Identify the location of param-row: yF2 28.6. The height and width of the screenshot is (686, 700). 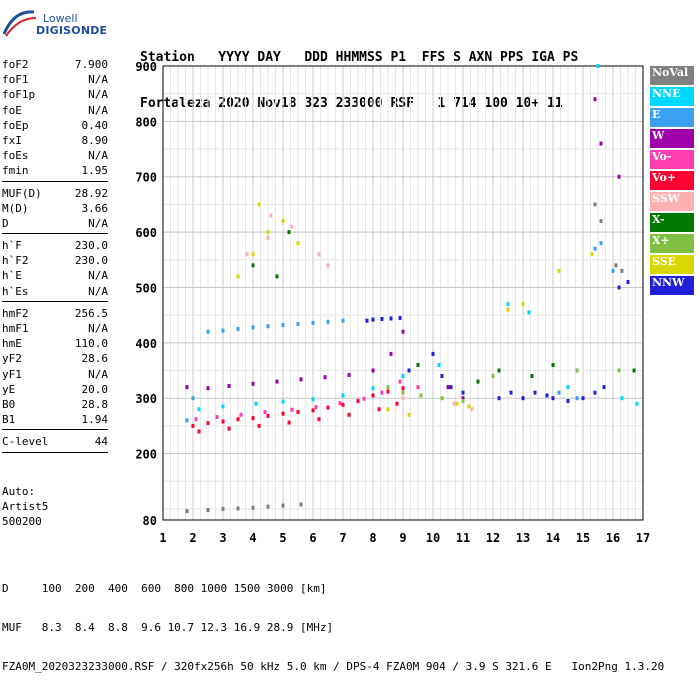
(55, 358).